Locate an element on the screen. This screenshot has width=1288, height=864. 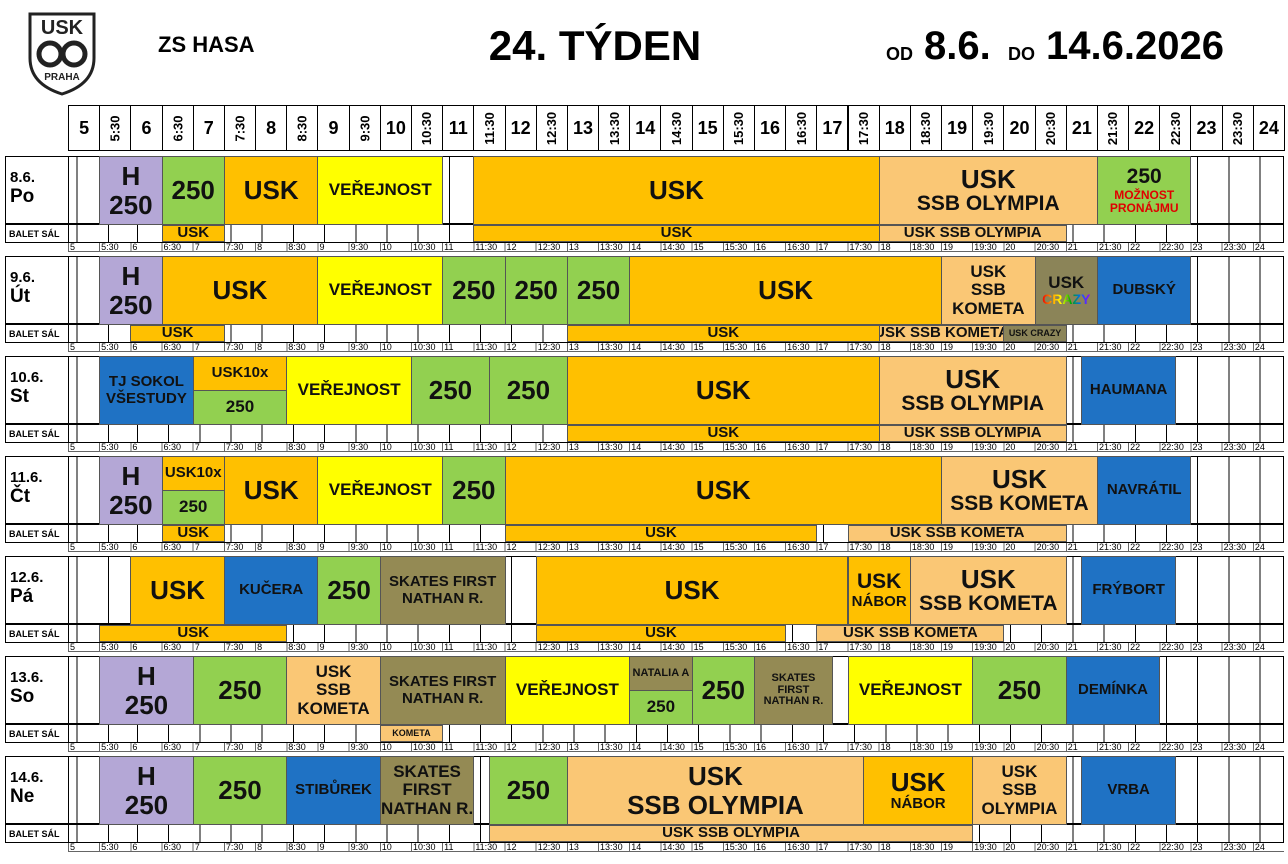
time-header-cell: 17:30 is located at coordinates (863, 128).